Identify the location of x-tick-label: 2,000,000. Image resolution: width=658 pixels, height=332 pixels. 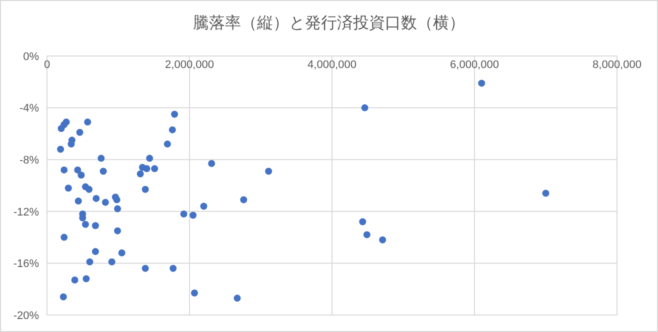
(189, 65).